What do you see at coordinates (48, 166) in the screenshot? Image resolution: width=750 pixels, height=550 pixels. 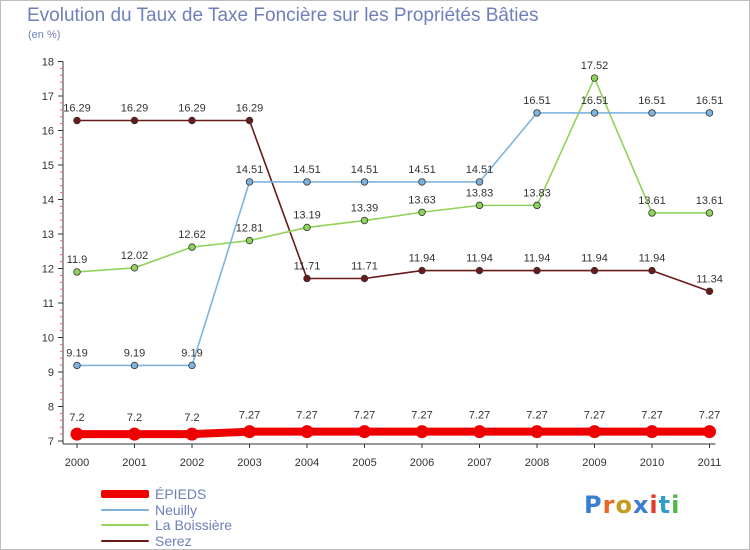 I see `y-tick-label: 15` at bounding box center [48, 166].